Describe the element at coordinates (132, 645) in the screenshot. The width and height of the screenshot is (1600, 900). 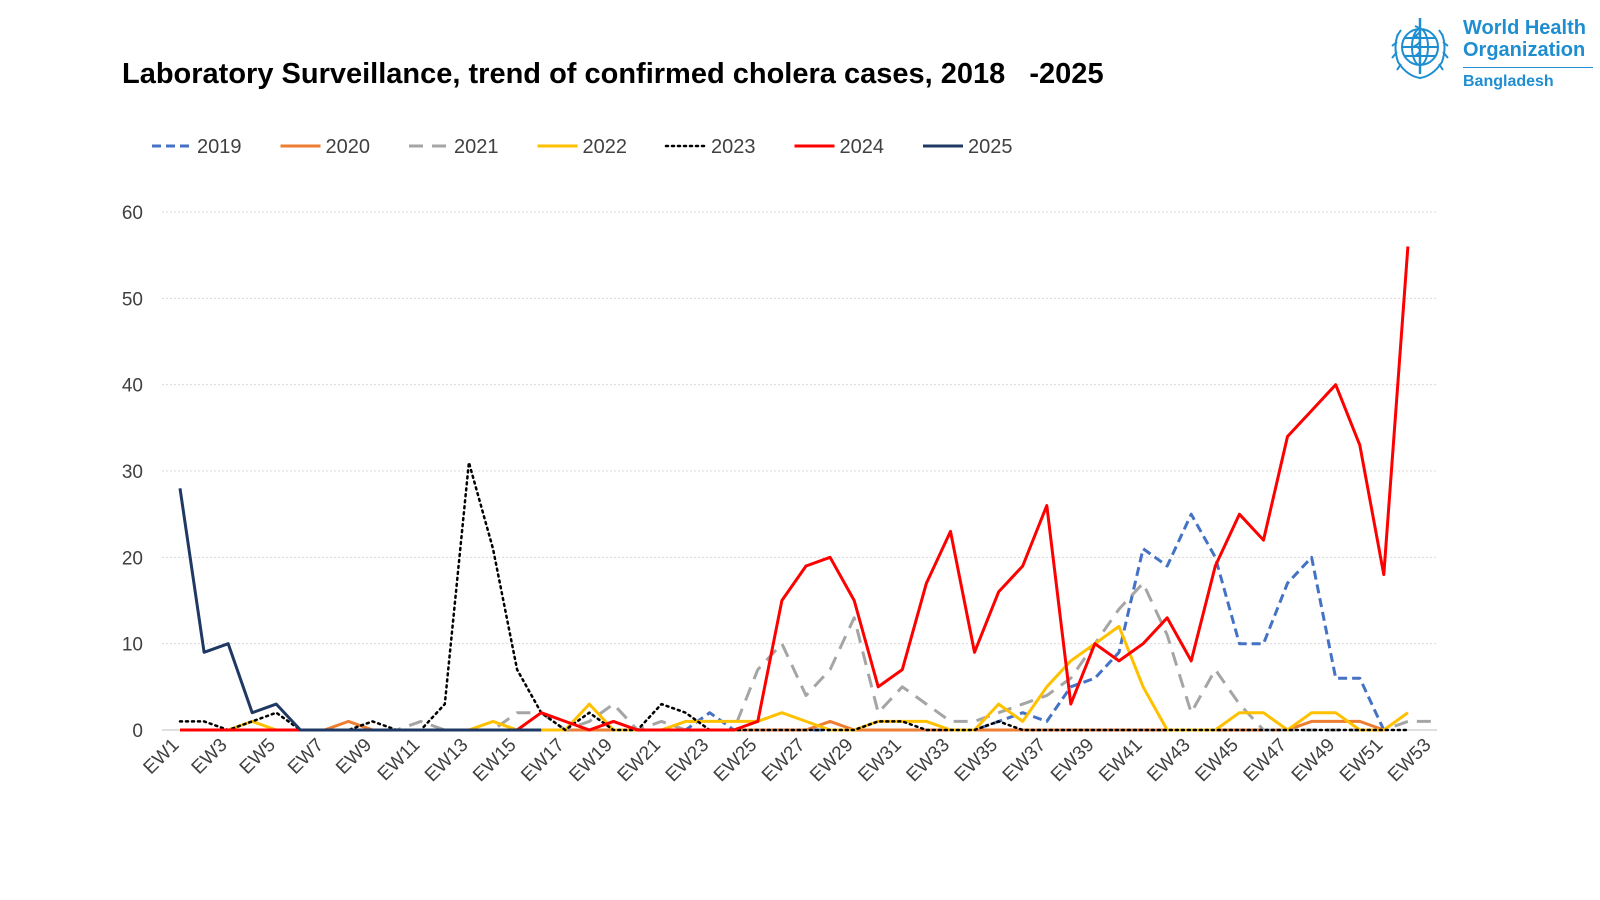
I see `y-tick-label: 10` at that location.